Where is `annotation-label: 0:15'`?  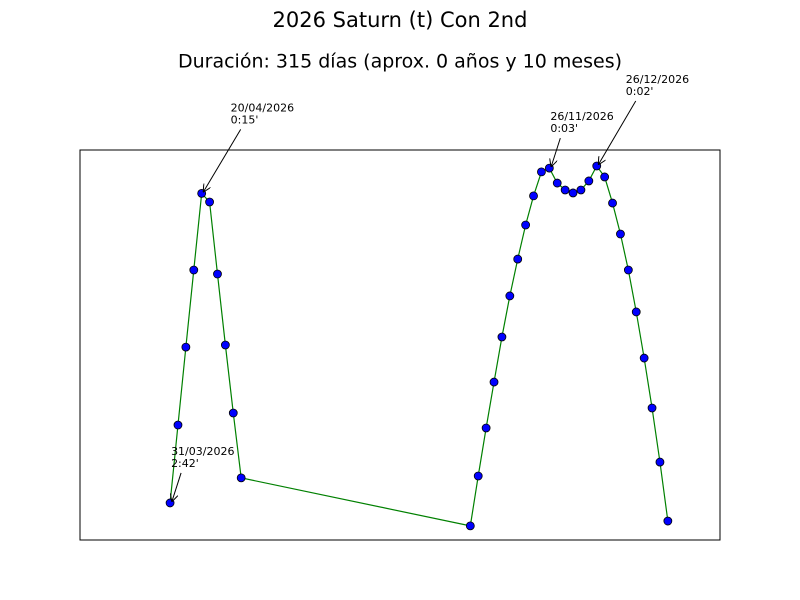 annotation-label: 0:15' is located at coordinates (245, 119).